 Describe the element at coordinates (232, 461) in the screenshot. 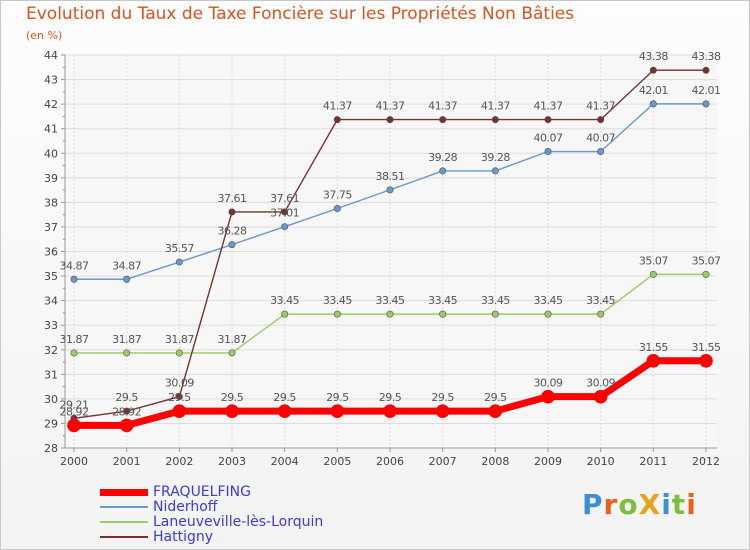

I see `x-tick-label: 2003` at that location.